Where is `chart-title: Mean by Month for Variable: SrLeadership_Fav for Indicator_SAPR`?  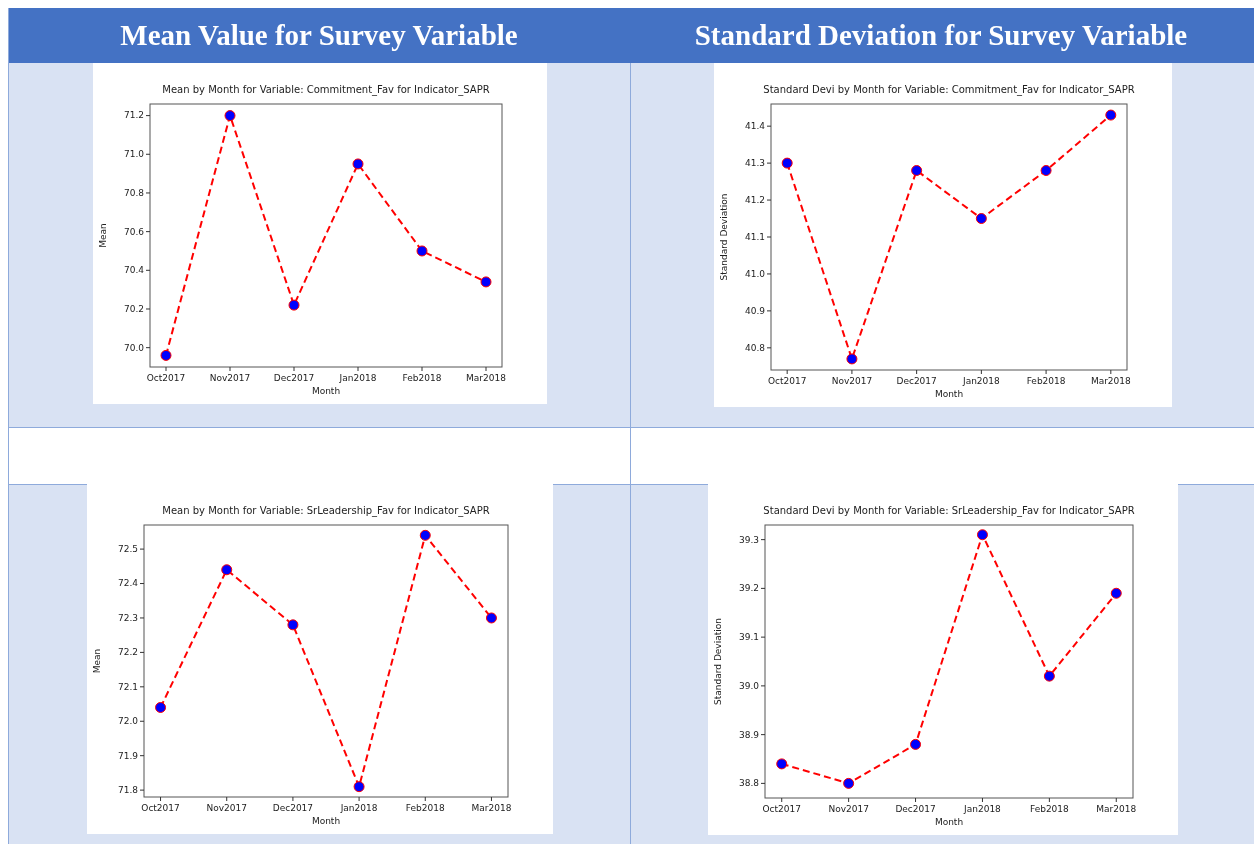
chart-title: Mean by Month for Variable: SrLeadership_Fav for Indicator_SAPR is located at coordinates (326, 511).